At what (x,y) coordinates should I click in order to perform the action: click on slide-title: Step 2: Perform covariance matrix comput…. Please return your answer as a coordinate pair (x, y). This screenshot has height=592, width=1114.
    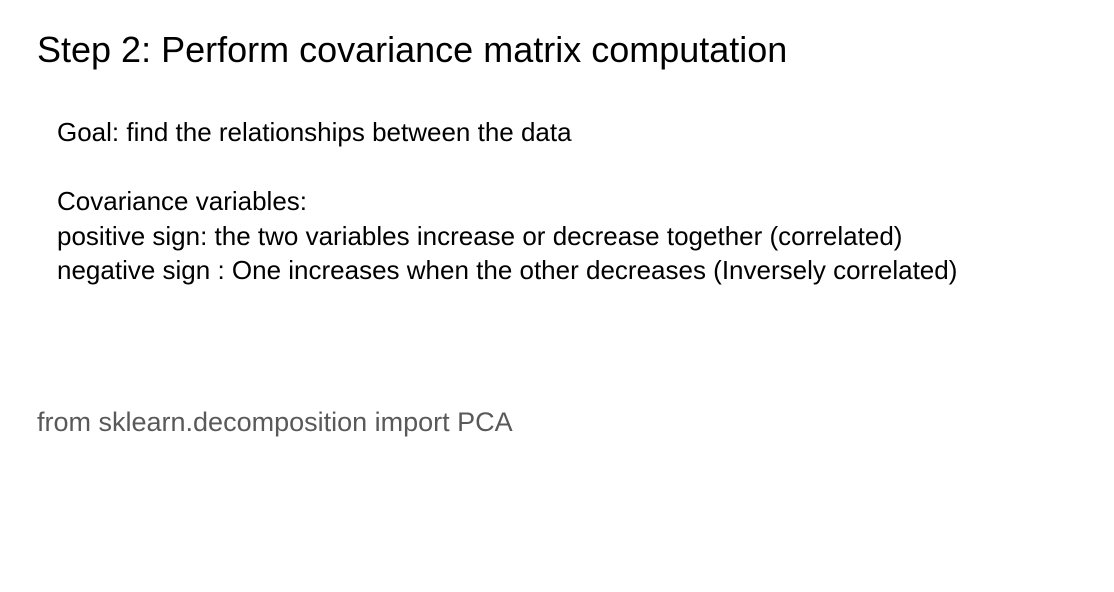
    Looking at the image, I should click on (412, 49).